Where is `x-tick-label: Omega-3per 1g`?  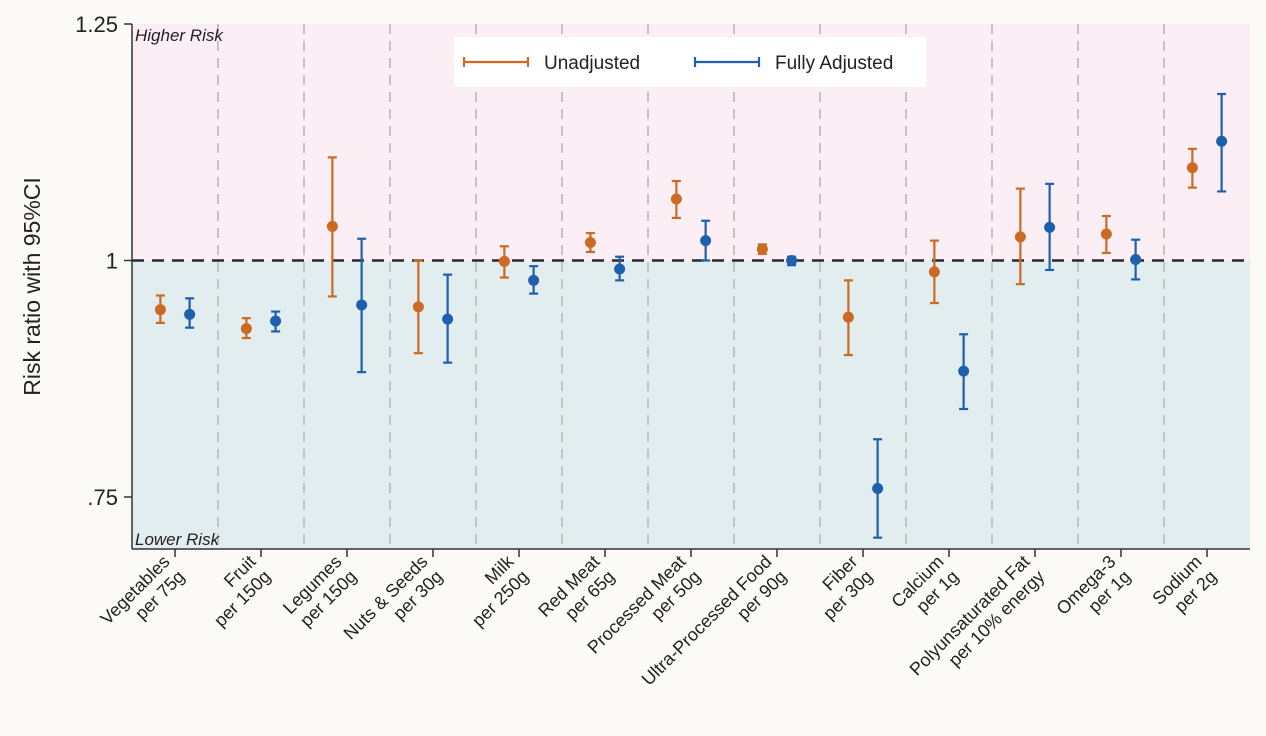
x-tick-label: Omega-3per 1g is located at coordinates (1093, 592).